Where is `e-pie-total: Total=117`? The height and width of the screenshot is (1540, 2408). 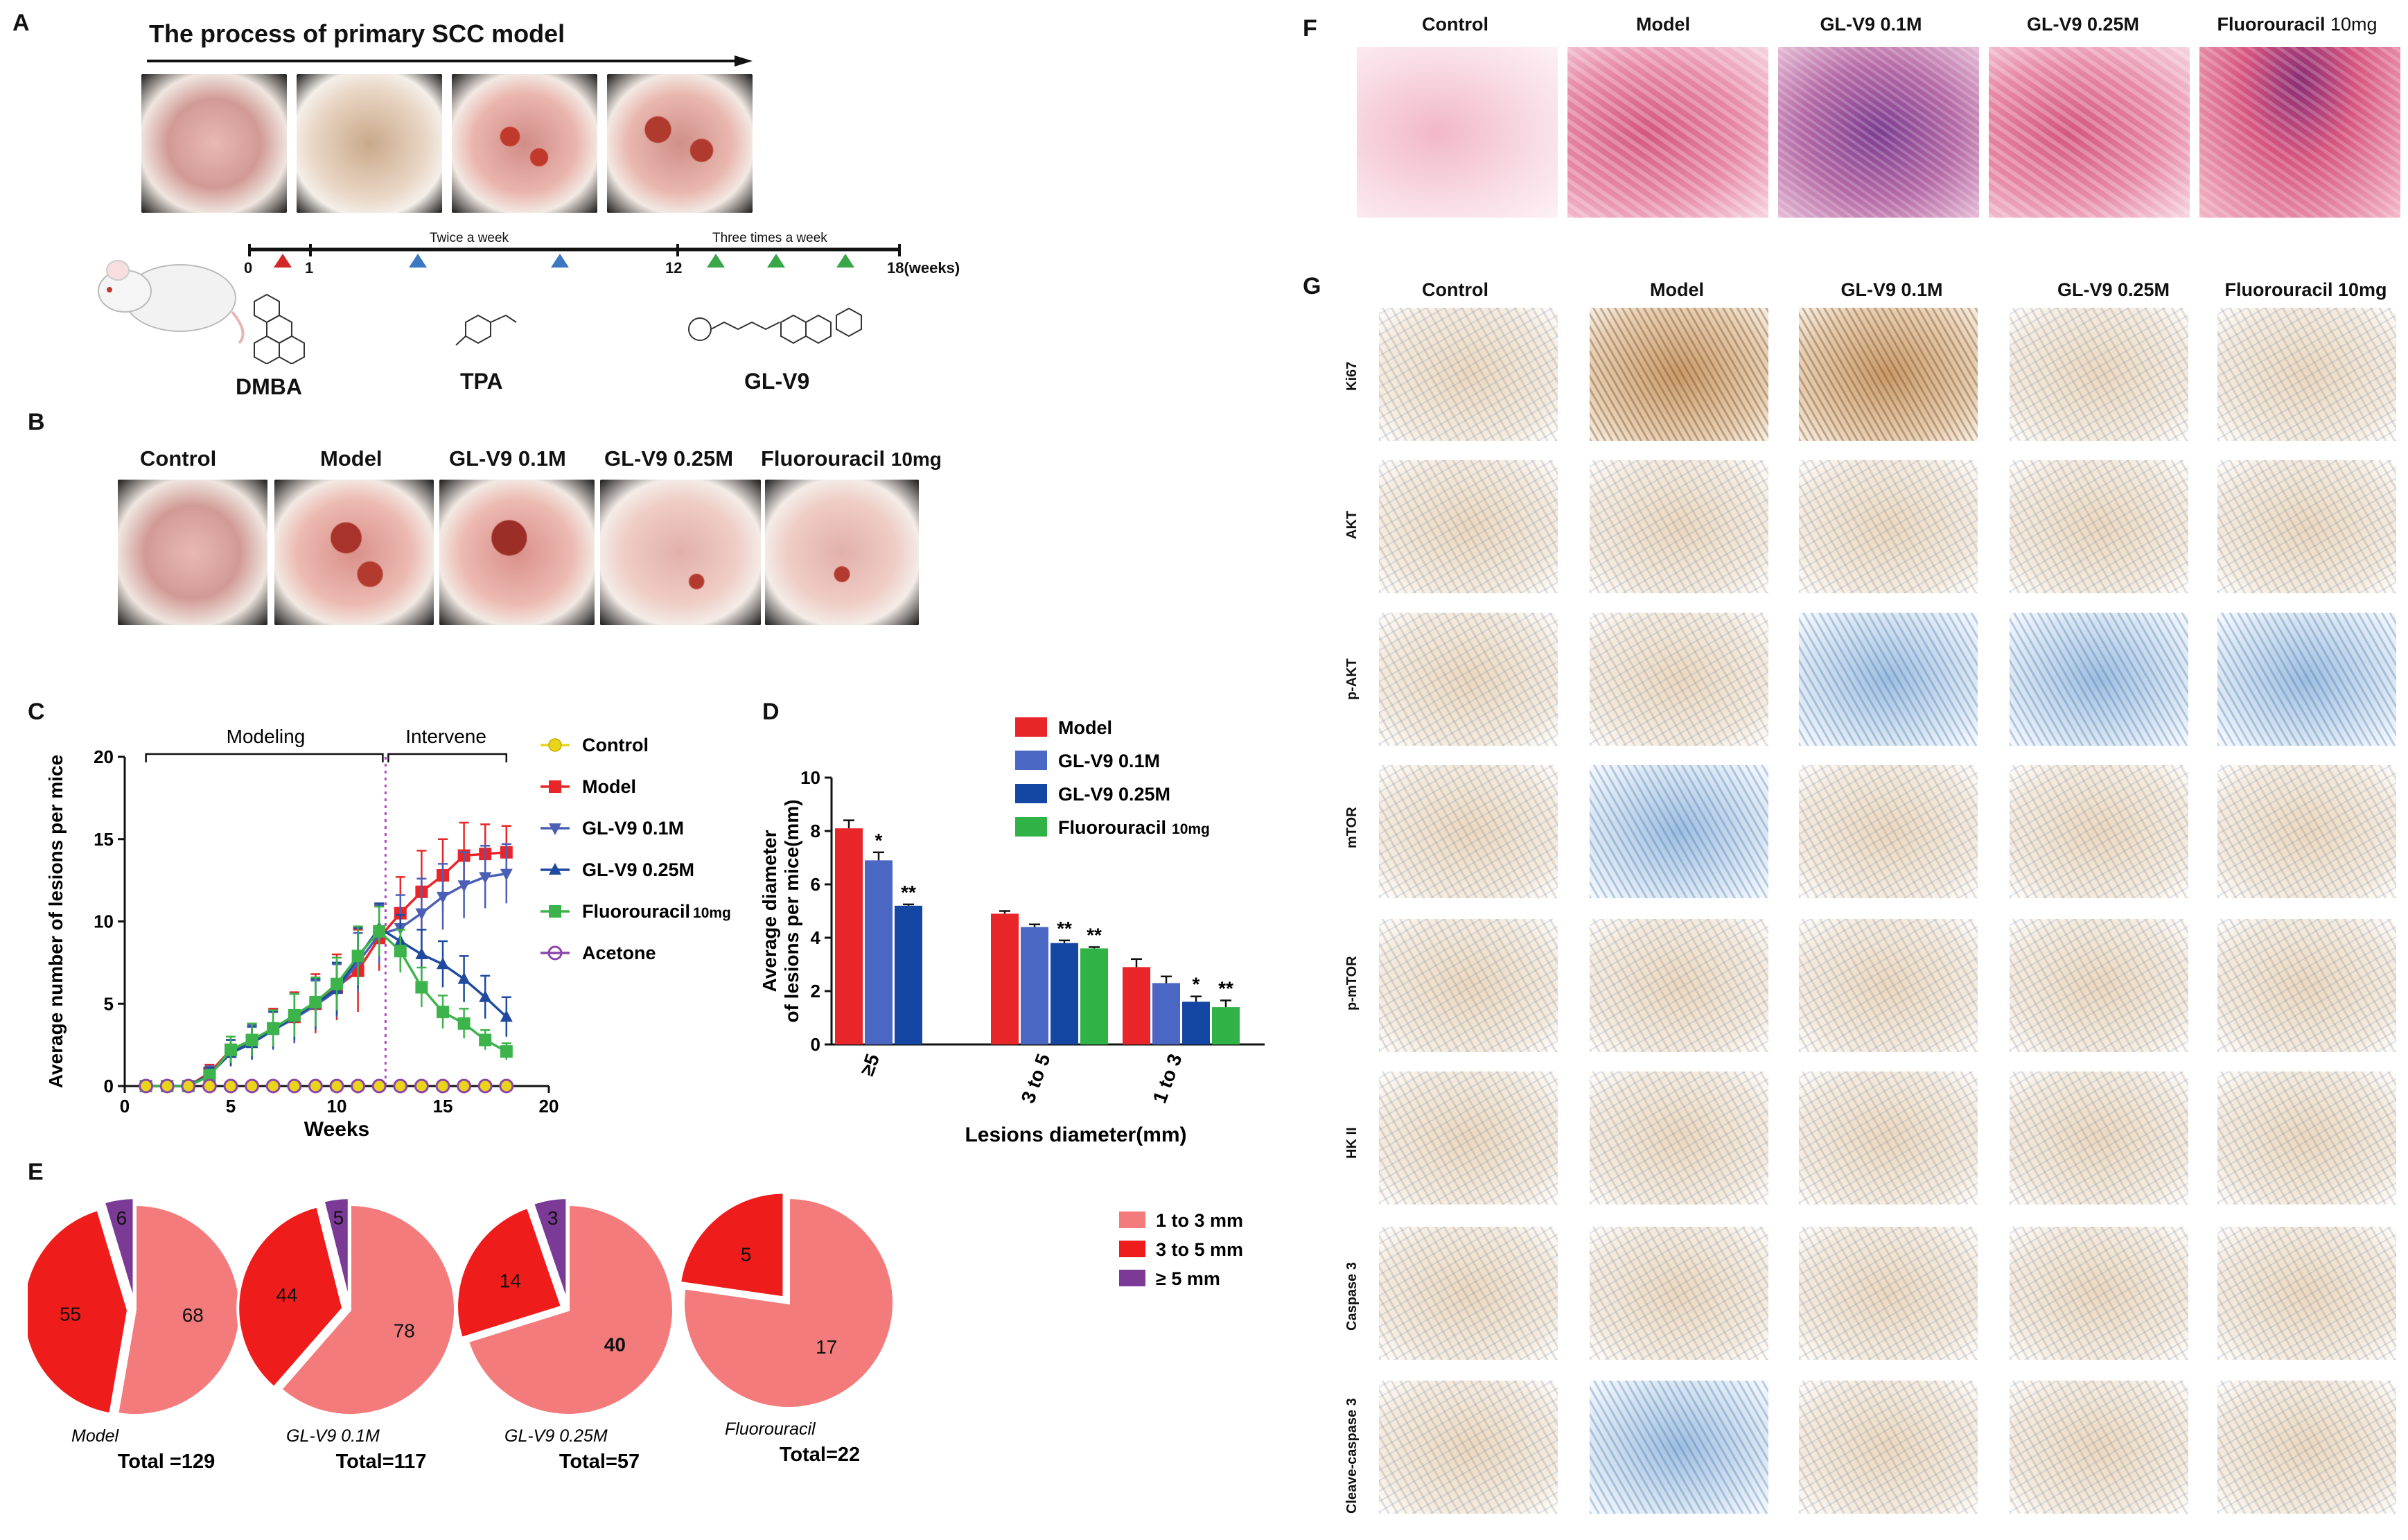 e-pie-total: Total=117 is located at coordinates (381, 1462).